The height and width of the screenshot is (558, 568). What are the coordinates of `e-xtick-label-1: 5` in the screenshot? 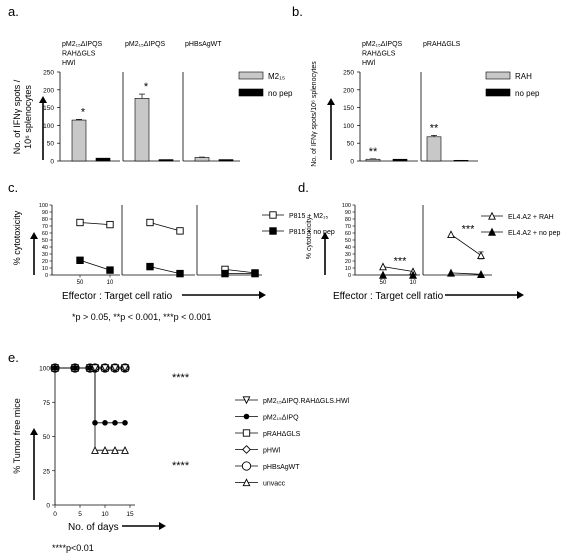 It's located at (80, 514).